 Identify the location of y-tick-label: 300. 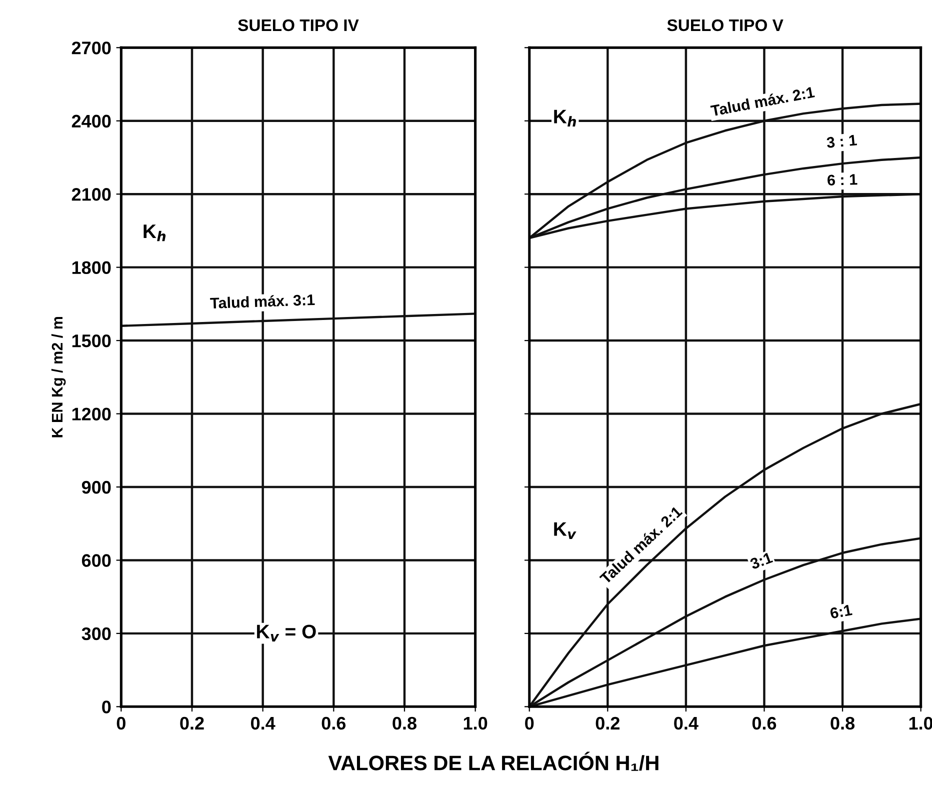
(96, 633).